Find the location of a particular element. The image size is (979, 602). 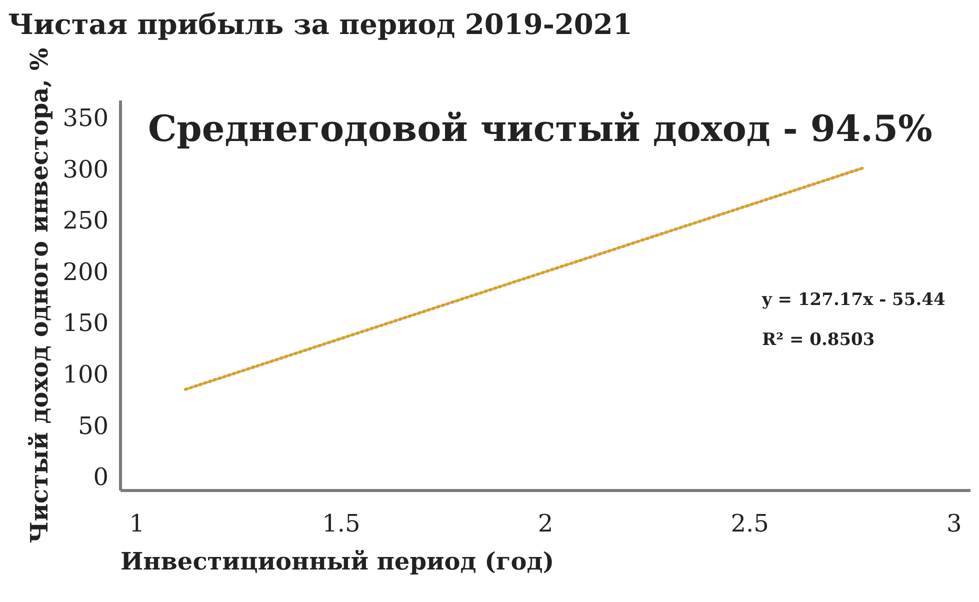

x-tick-label: 2.5 is located at coordinates (749, 524).